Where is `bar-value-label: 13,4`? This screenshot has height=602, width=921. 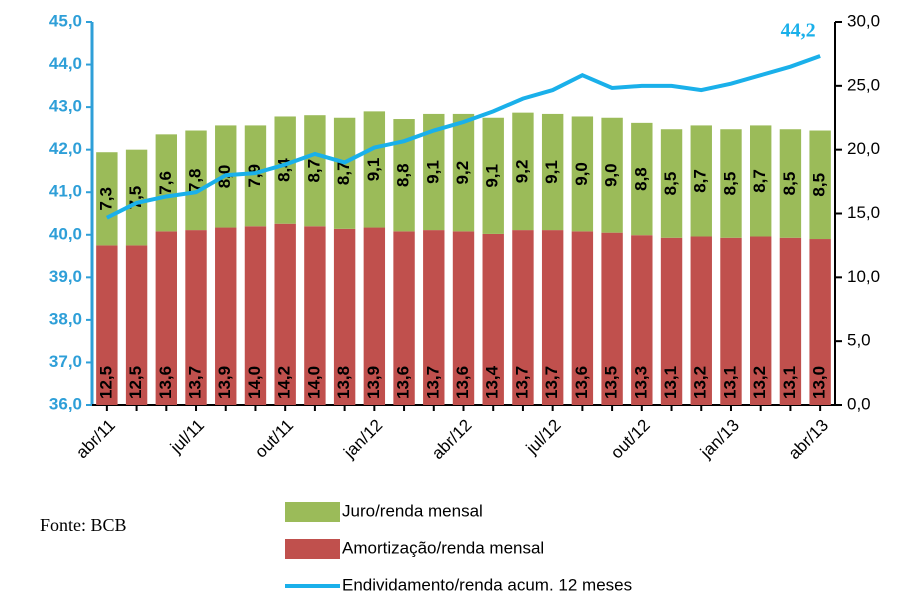
bar-value-label: 13,4 is located at coordinates (492, 382).